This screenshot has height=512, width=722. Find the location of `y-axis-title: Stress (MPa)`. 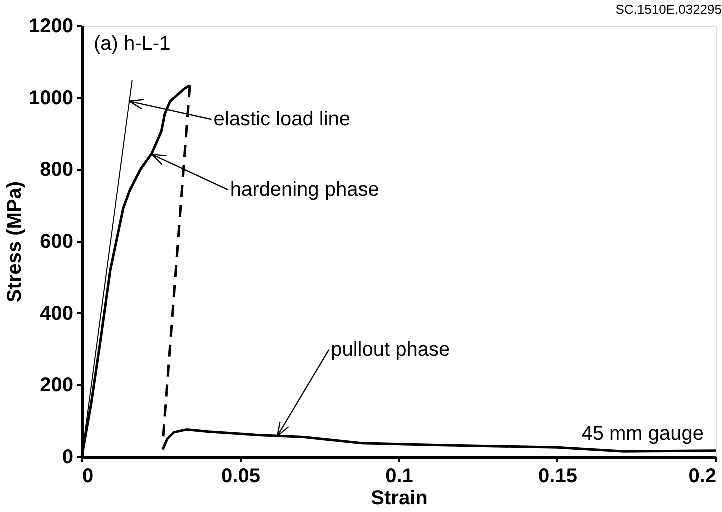

y-axis-title: Stress (MPa) is located at coordinates (15, 242).